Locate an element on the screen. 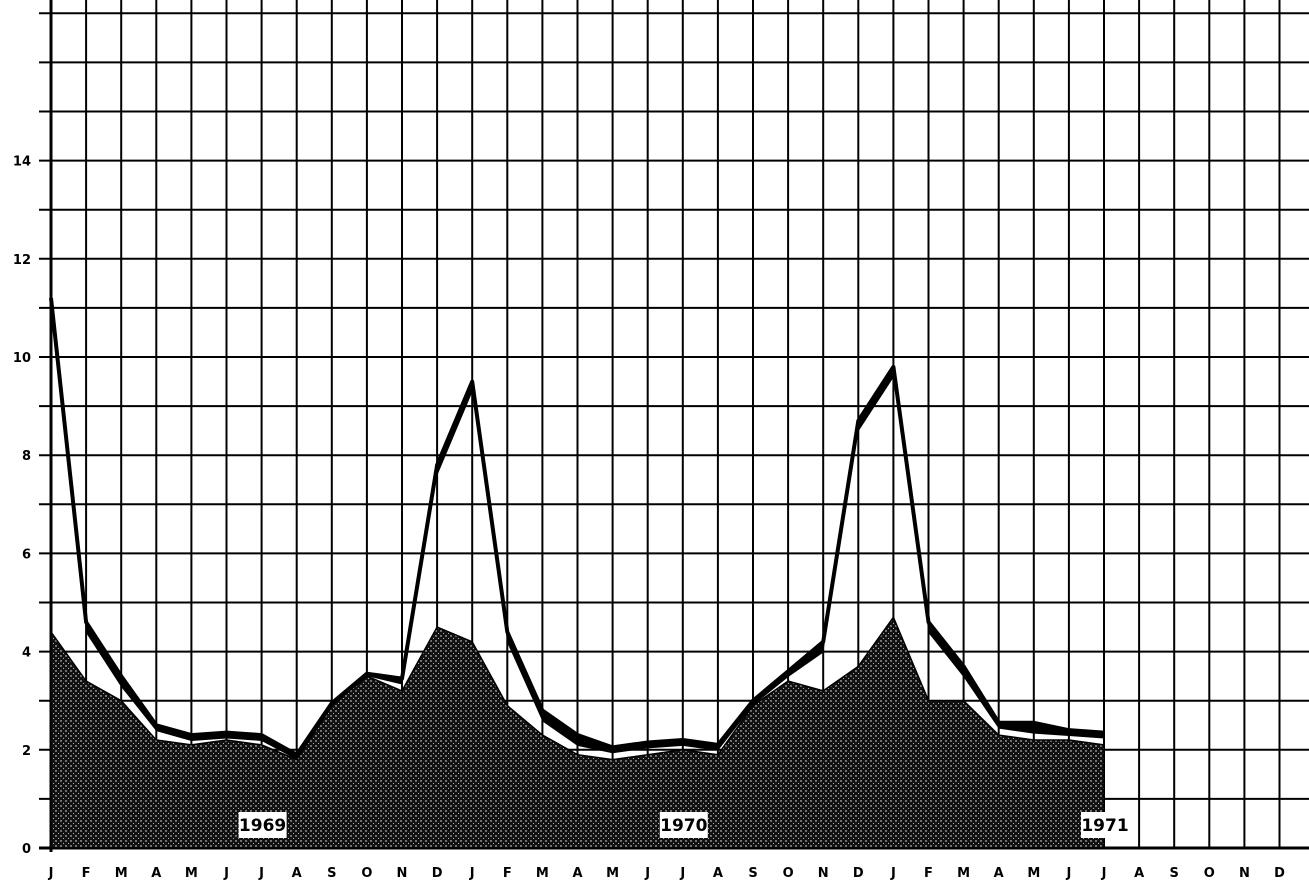  y-tick-label: 2 is located at coordinates (26, 751).